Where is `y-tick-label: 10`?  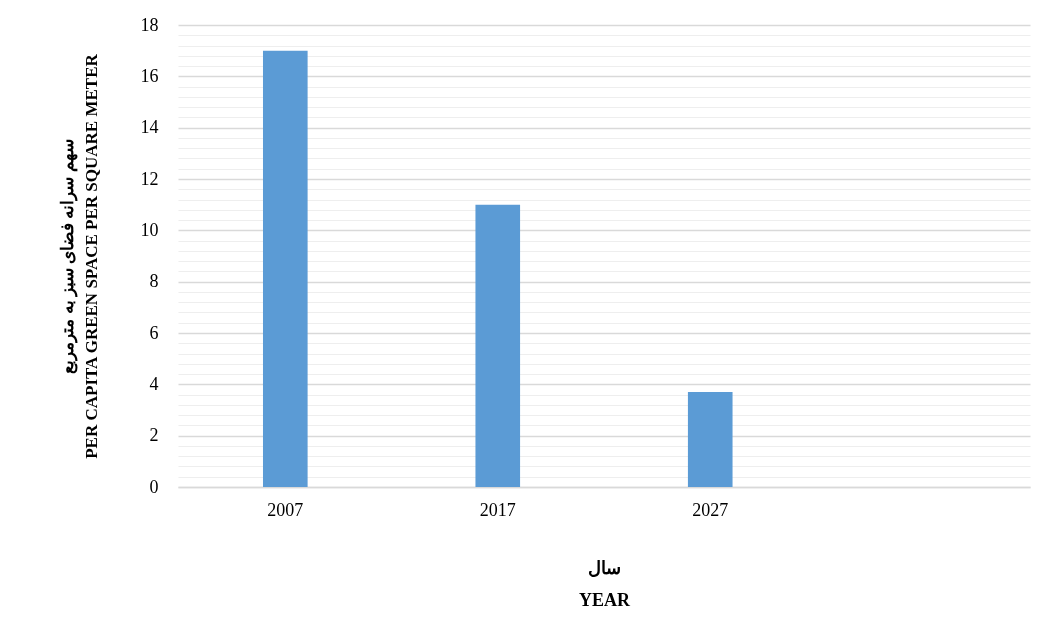
y-tick-label: 10 is located at coordinates (149, 229).